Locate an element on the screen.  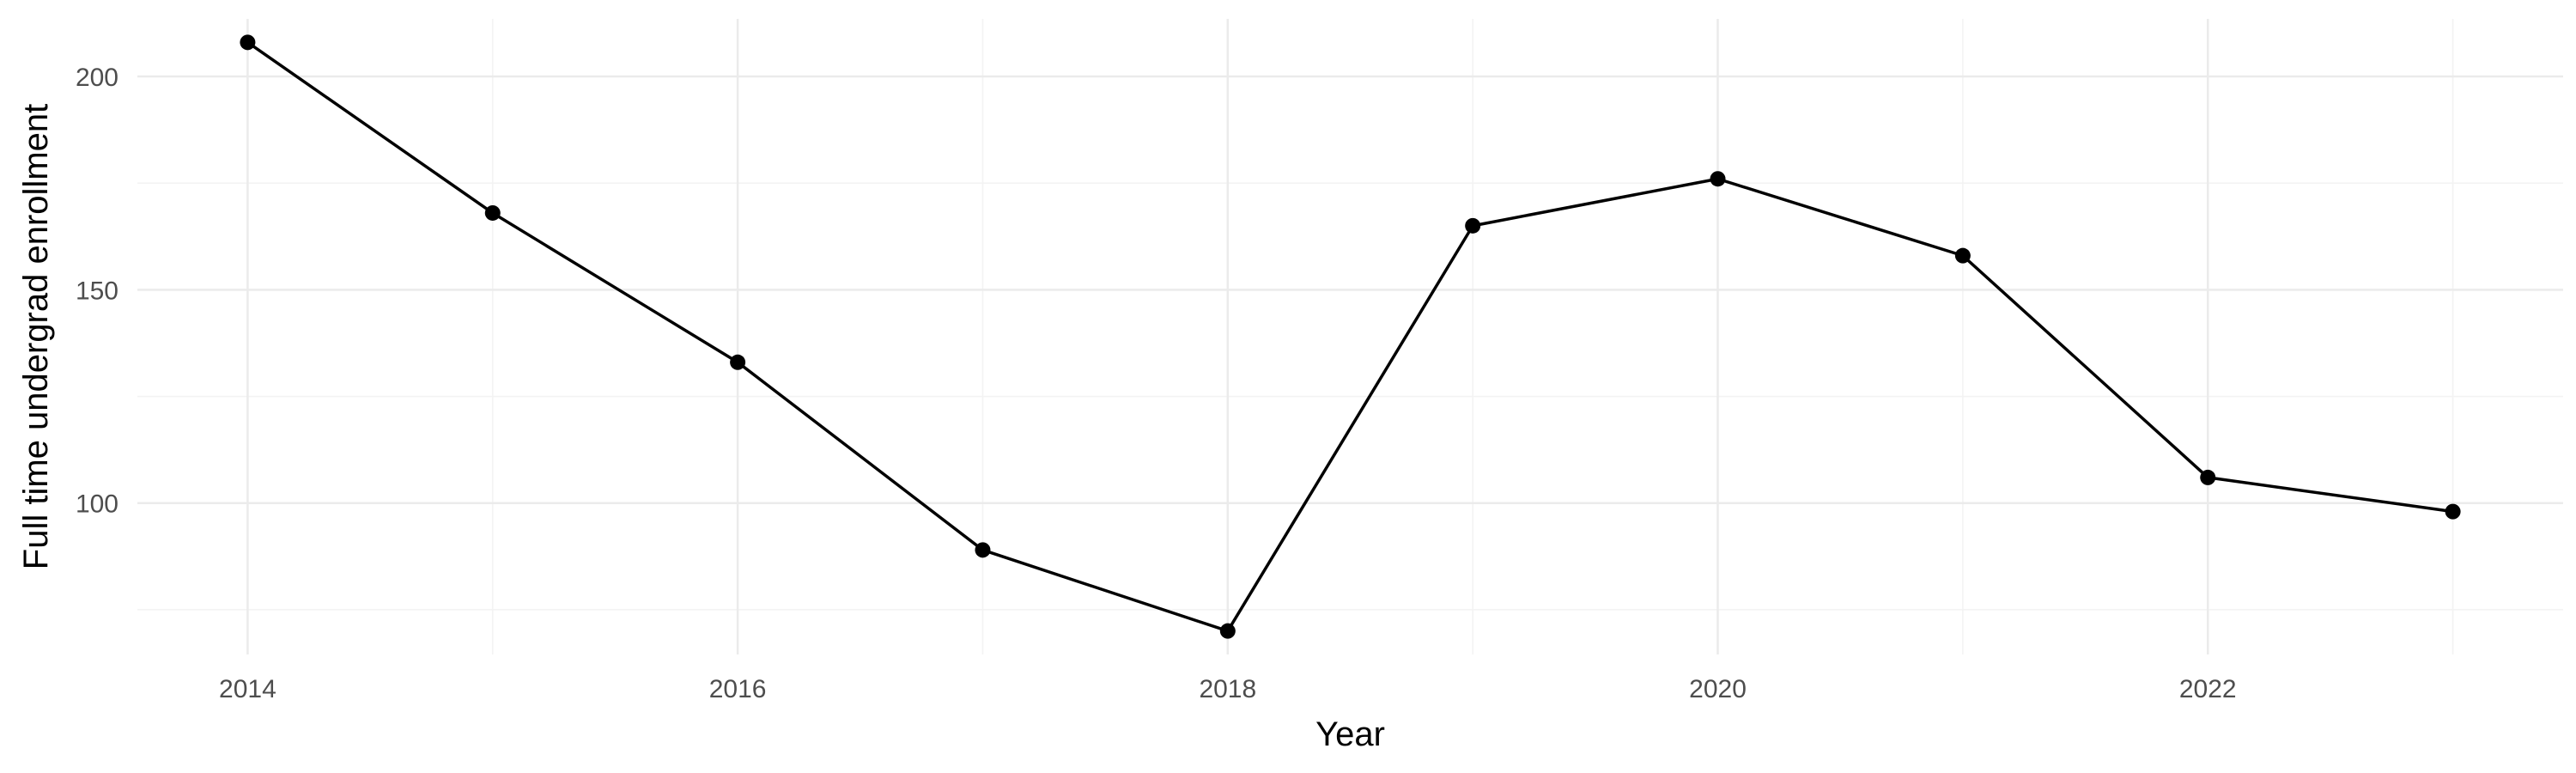
y-axis-tick-labels: 100 150 200 is located at coordinates (97, 291).